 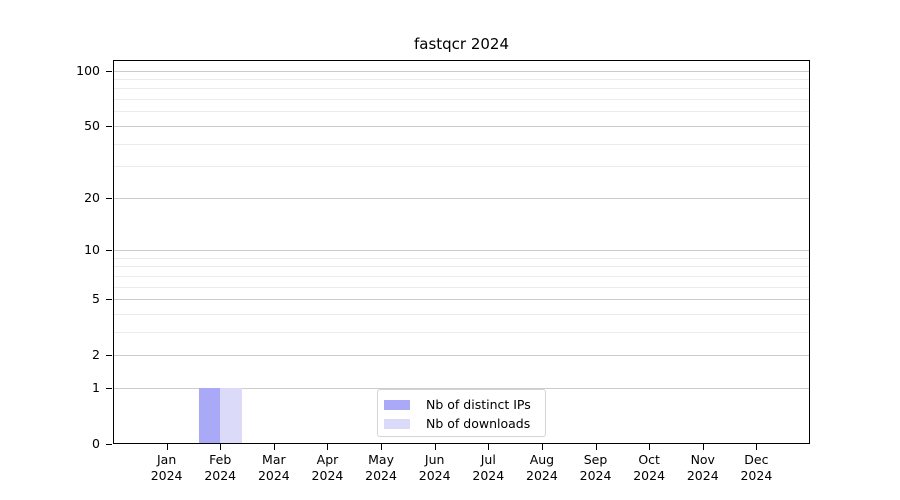 What do you see at coordinates (702, 467) in the screenshot?
I see `x-tick-label-nov: Nov 2024` at bounding box center [702, 467].